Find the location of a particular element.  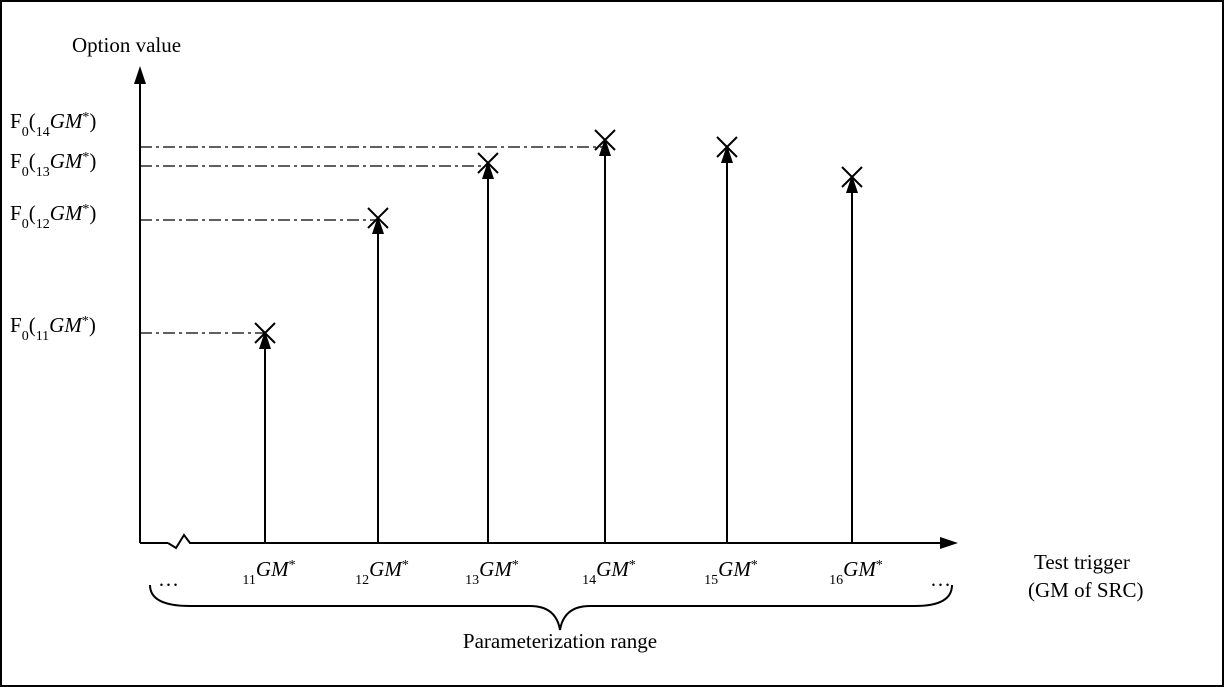

x-label: 15GM* is located at coordinates (731, 572).